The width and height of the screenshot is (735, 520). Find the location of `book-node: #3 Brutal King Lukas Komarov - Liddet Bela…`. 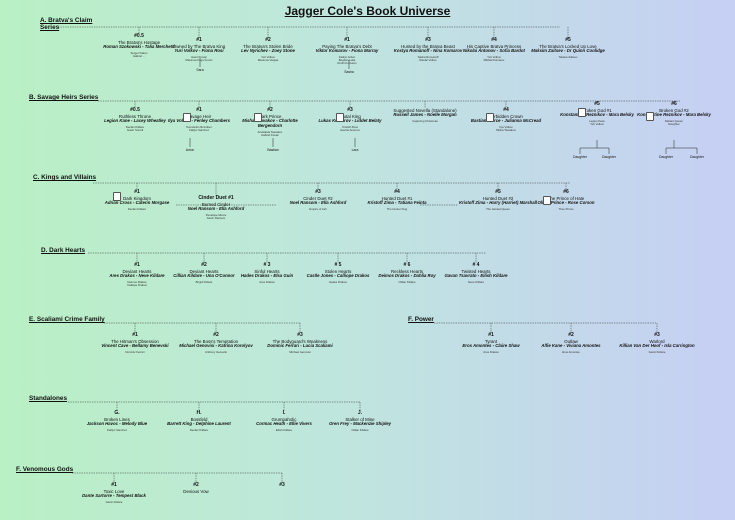

book-node: #3 Brutal King Lukas Komarov - Liddet Bela… is located at coordinates (350, 119).